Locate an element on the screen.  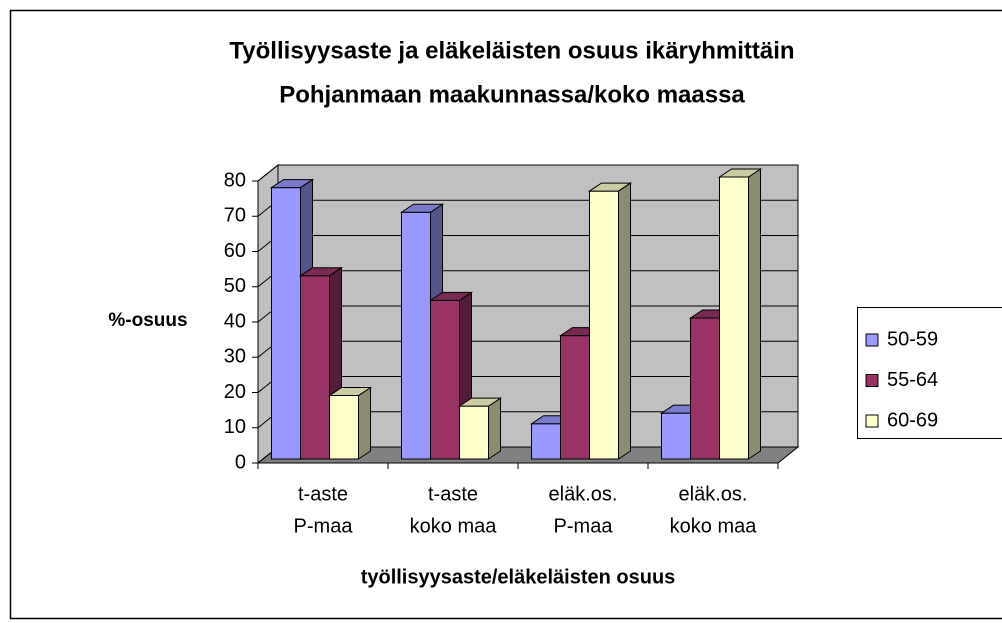
chart-title: Pohjanmaan maakunnassa/koko maassa is located at coordinates (512, 94).